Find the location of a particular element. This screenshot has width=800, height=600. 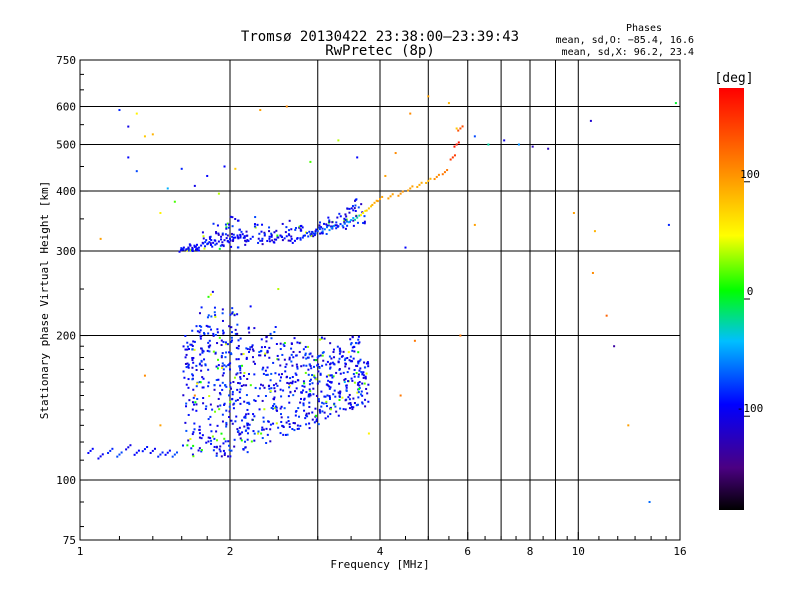

colorbar-label: [deg] is located at coordinates (733, 78).